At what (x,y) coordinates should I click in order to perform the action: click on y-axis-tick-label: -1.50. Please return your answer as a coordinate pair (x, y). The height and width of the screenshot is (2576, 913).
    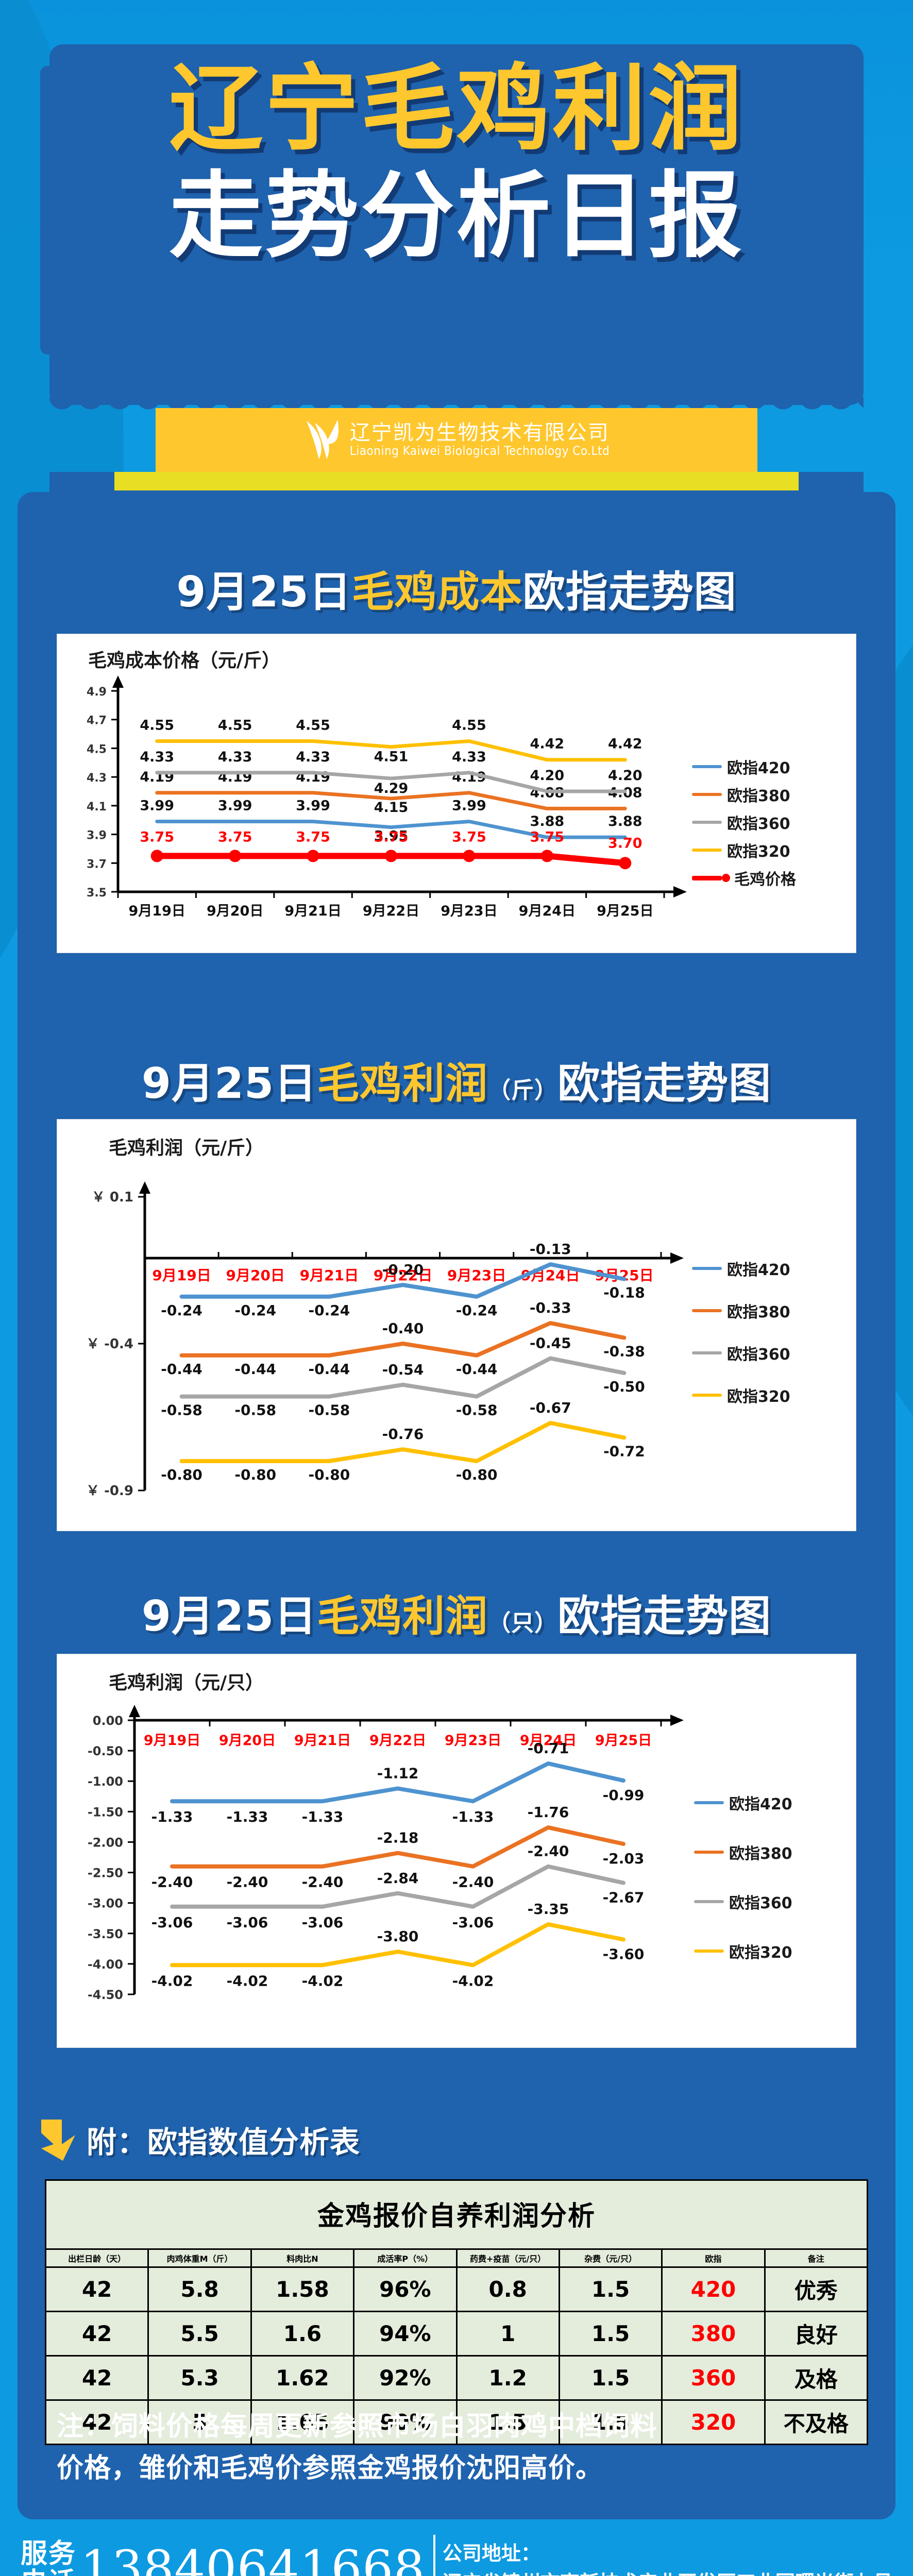
    Looking at the image, I should click on (105, 1812).